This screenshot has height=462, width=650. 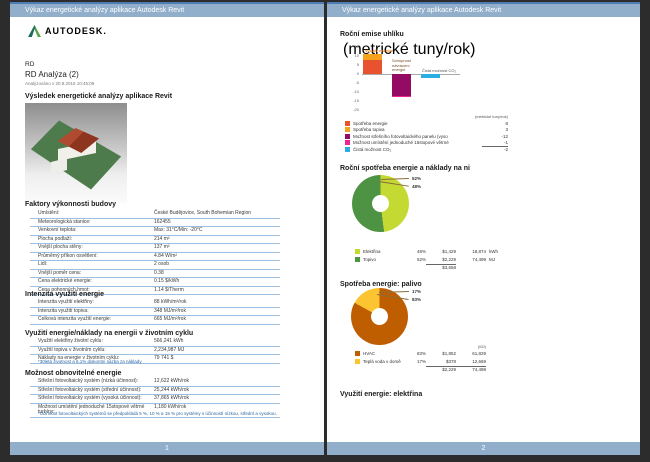 I want to click on row-value: 12,622 kWh/rok, so click(x=172, y=381).